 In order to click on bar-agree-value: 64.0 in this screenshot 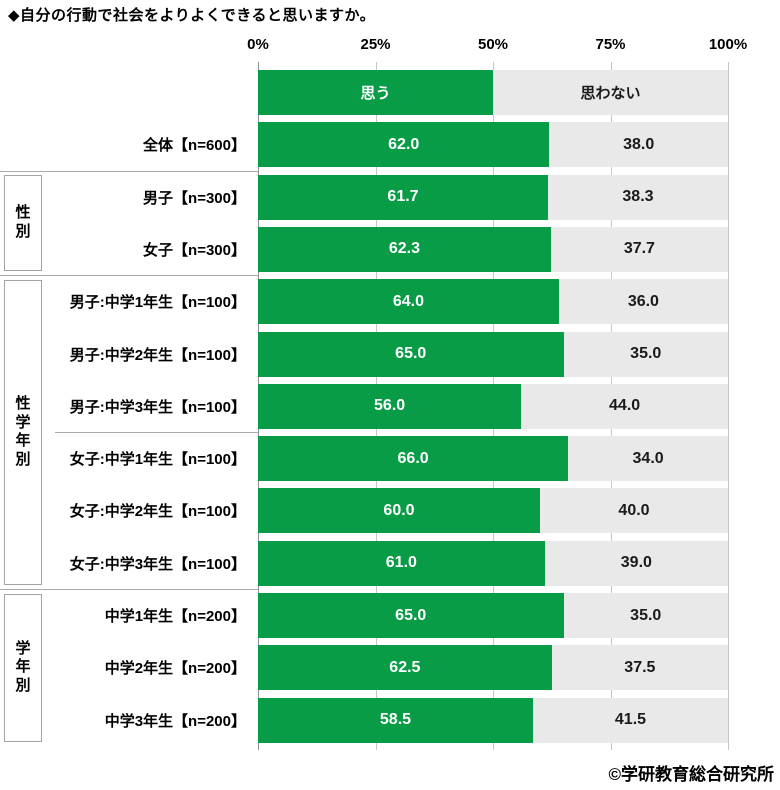, I will do `click(408, 301)`.